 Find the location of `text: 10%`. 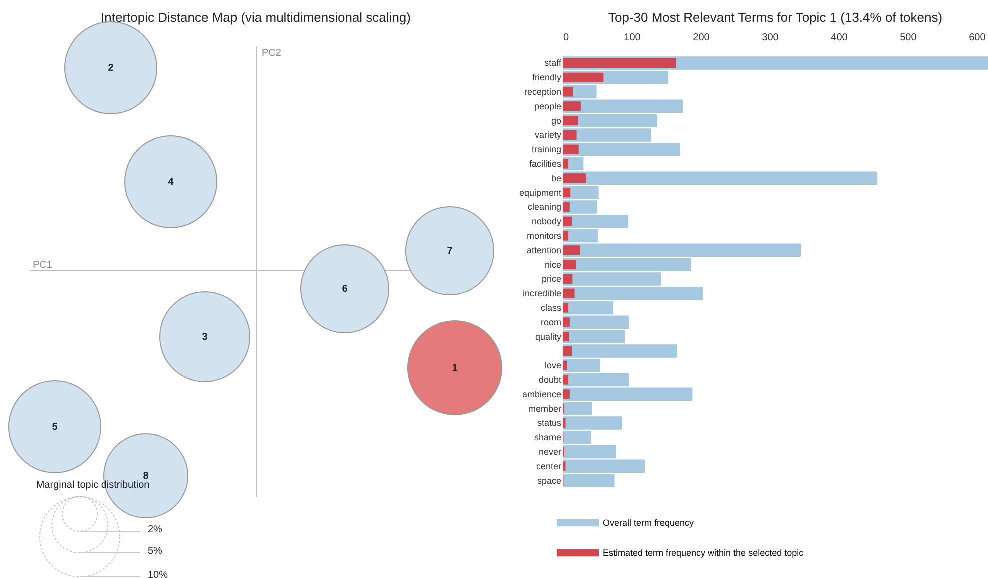

text: 10% is located at coordinates (158, 574).